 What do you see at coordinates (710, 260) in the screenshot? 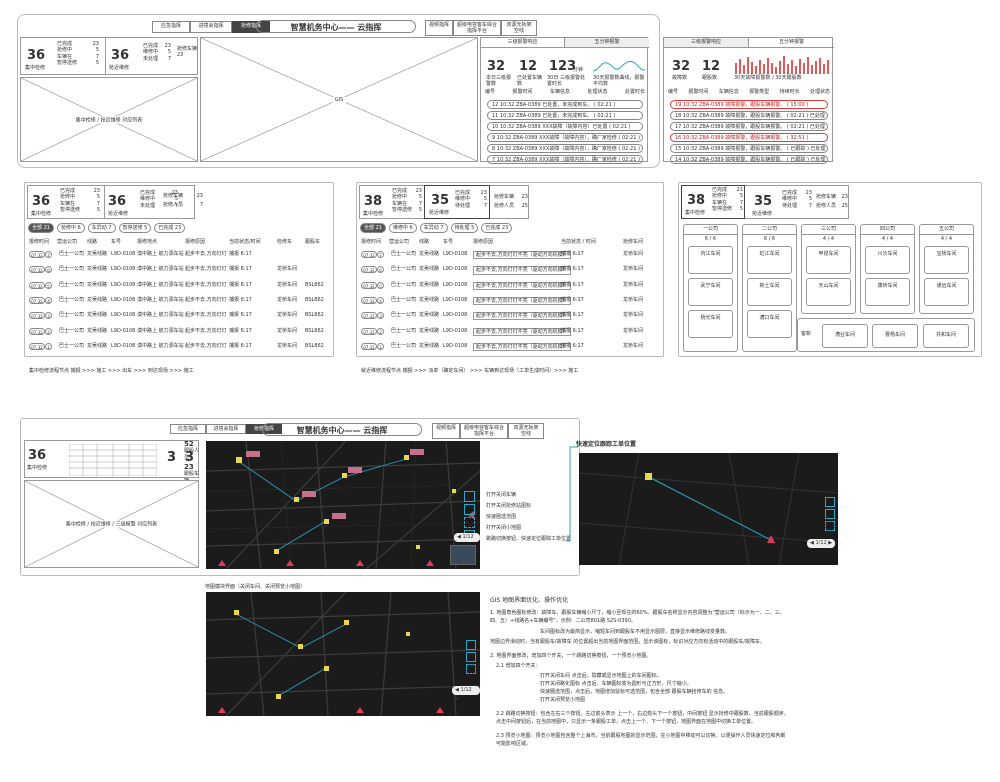
I see `depot-card: 内江车间` at bounding box center [710, 260].